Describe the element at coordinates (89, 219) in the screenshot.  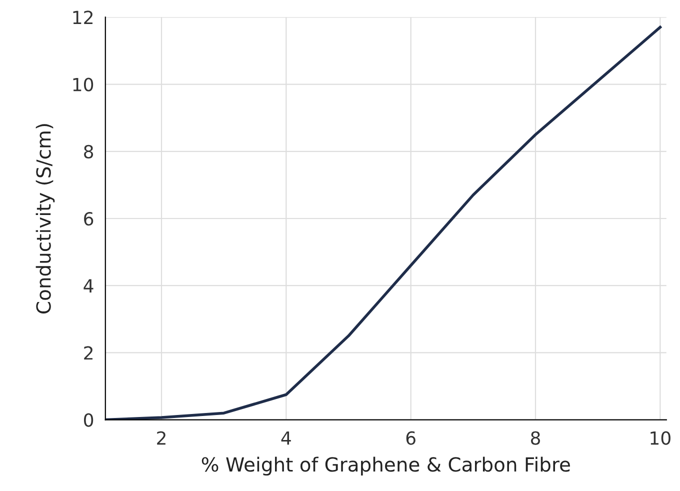
I see `y-tick-label: 6` at that location.